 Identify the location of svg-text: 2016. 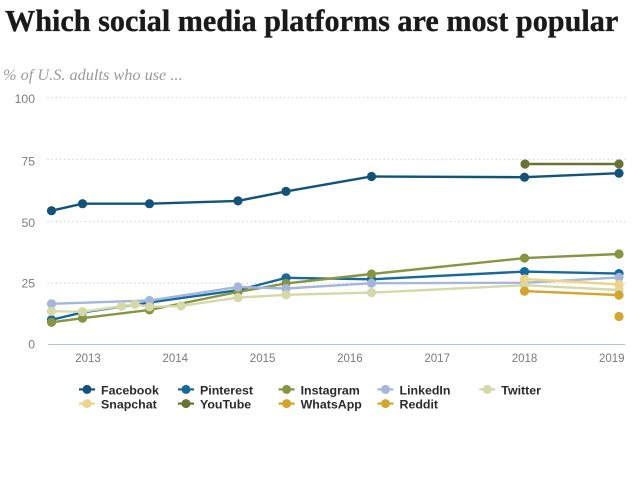
(350, 359).